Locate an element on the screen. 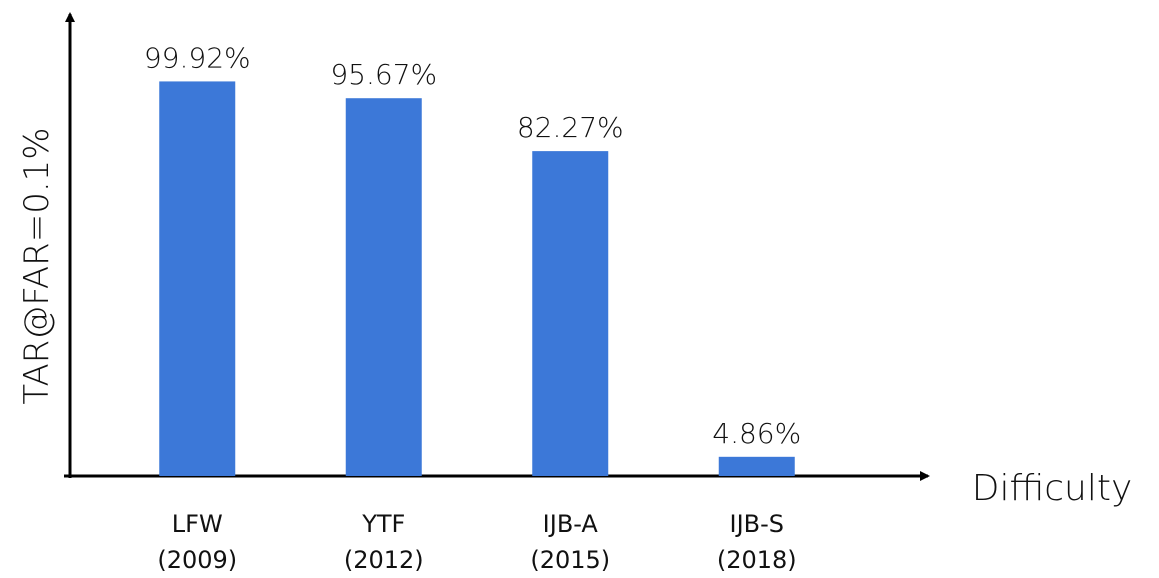 Image resolution: width=1159 pixels, height=578 pixels. value-label: 99.92% is located at coordinates (197, 57).